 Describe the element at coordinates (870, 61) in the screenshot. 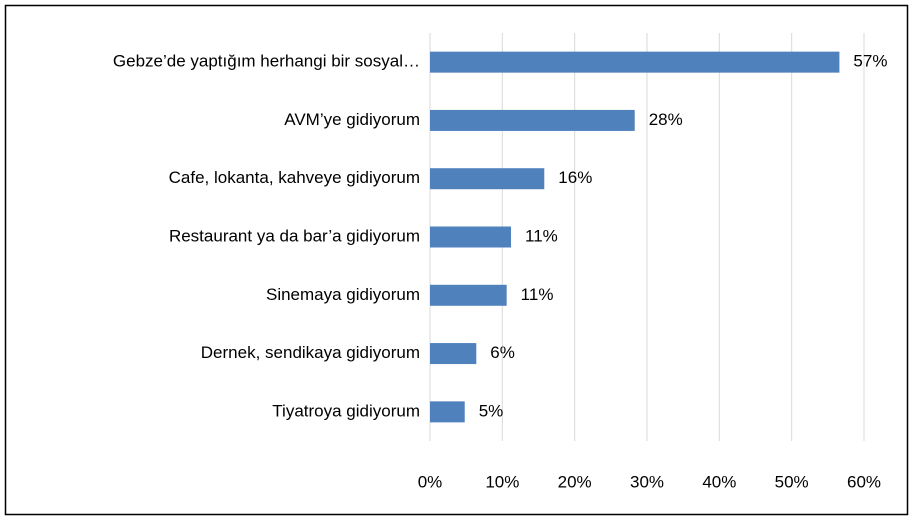

I see `value-label: 57%` at that location.